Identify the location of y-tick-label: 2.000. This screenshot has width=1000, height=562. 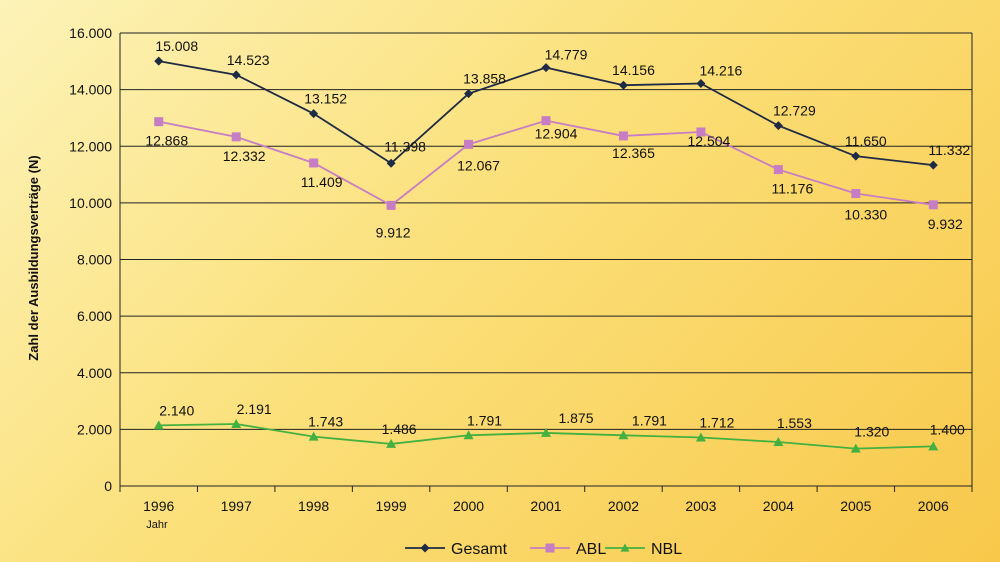
(94, 429).